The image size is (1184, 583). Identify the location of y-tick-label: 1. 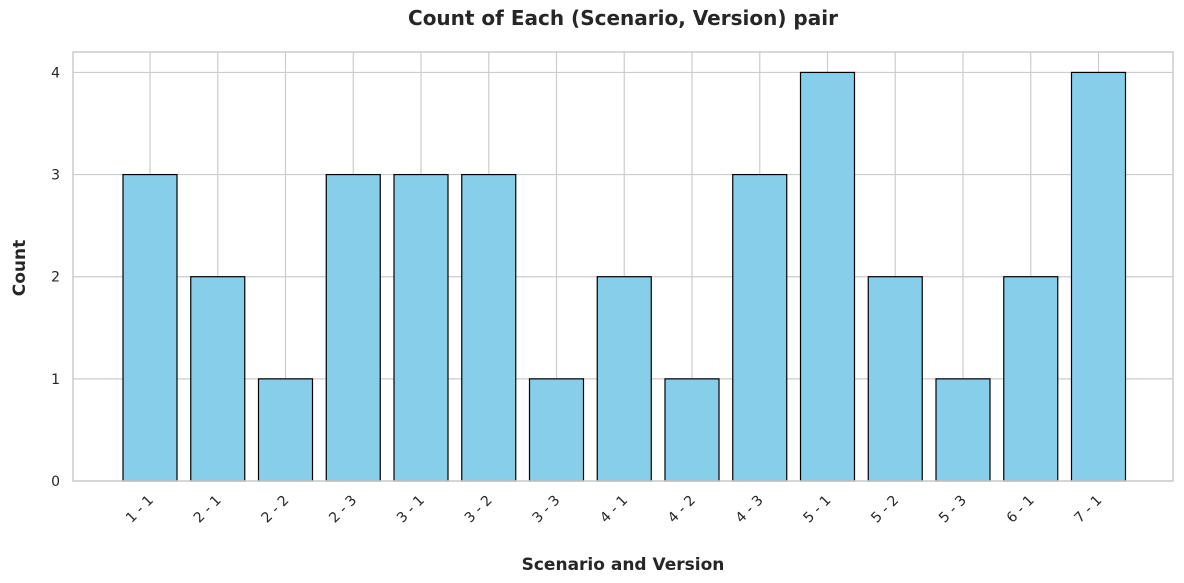
(55, 380).